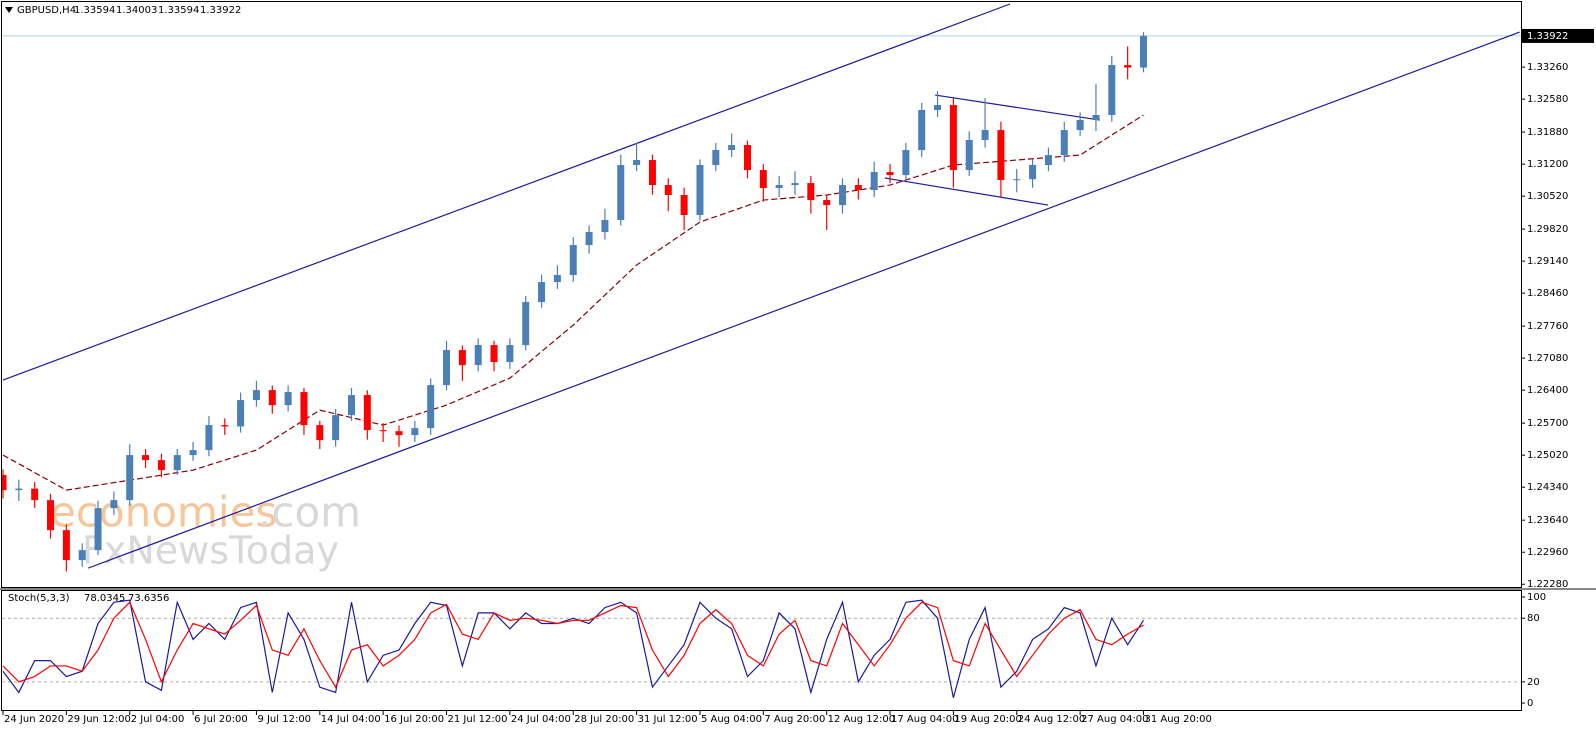 This screenshot has width=1596, height=743. What do you see at coordinates (1547, 487) in the screenshot?
I see `y-tick-label: 1.24340` at bounding box center [1547, 487].